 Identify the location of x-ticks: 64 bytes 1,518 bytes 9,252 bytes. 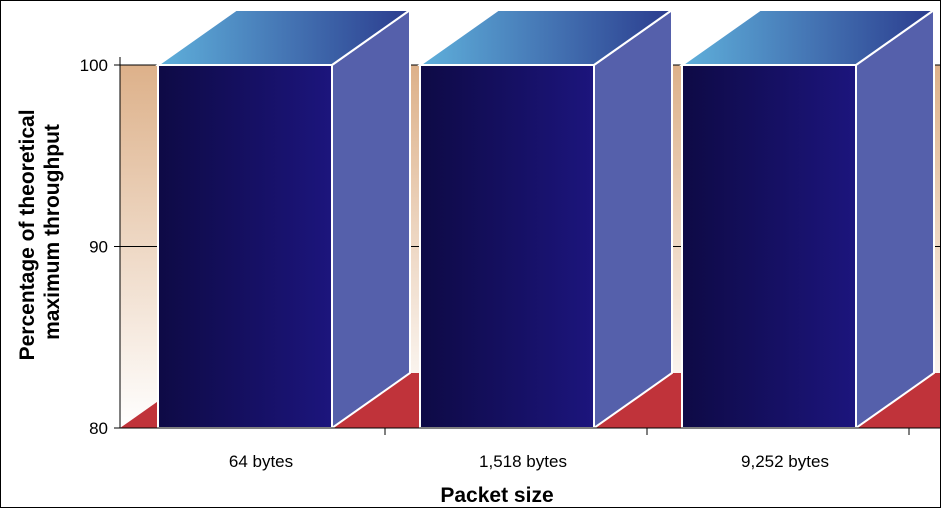
(569, 449).